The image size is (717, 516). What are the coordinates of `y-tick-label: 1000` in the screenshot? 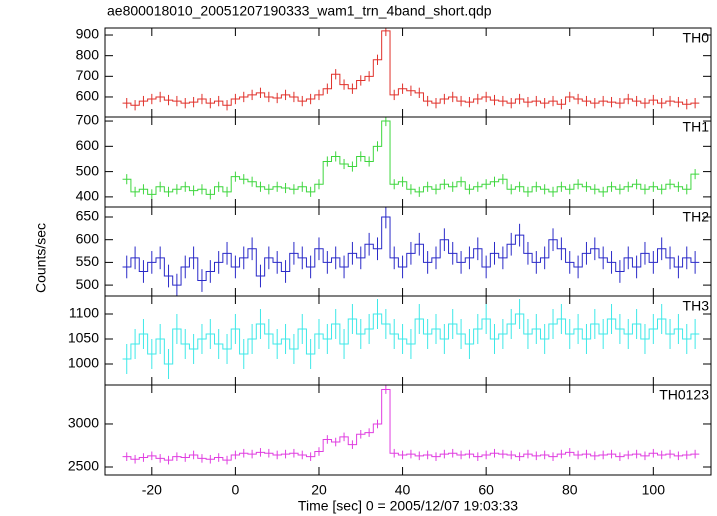 It's located at (83, 363).